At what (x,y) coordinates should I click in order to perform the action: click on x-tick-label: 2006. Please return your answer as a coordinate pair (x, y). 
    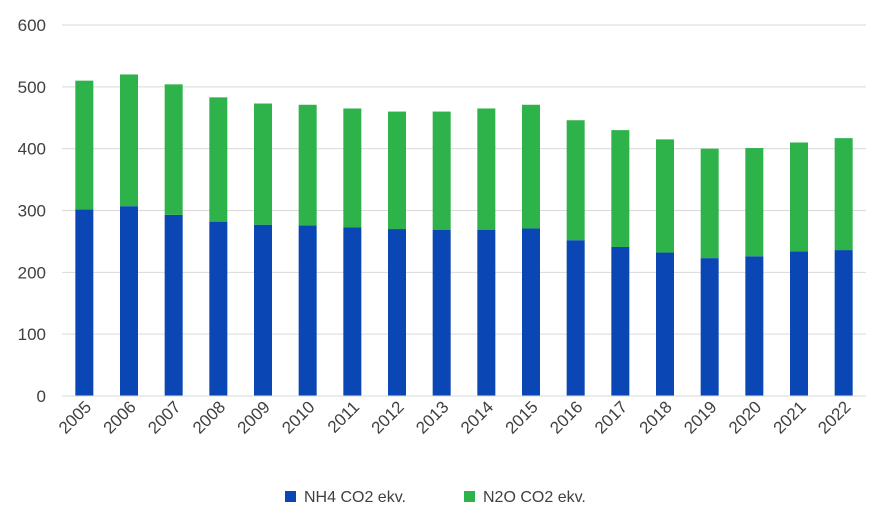
    Looking at the image, I should click on (120, 417).